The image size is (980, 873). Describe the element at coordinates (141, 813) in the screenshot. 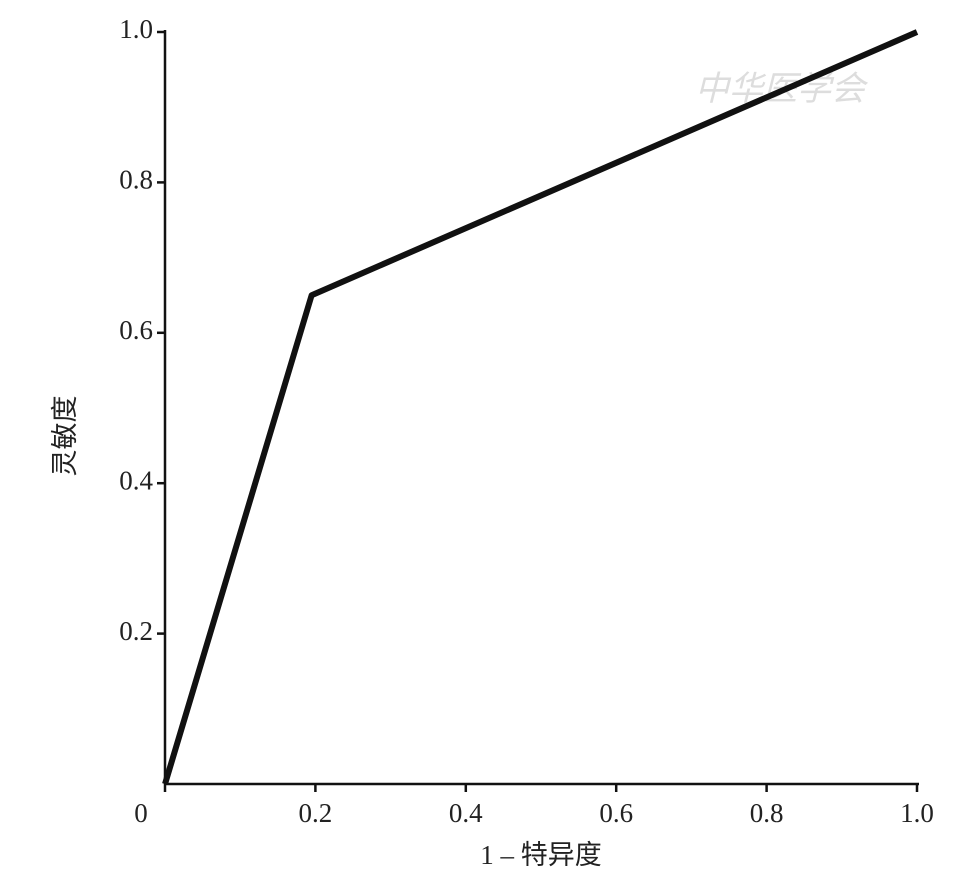

I see `x-tick-label: 0` at that location.